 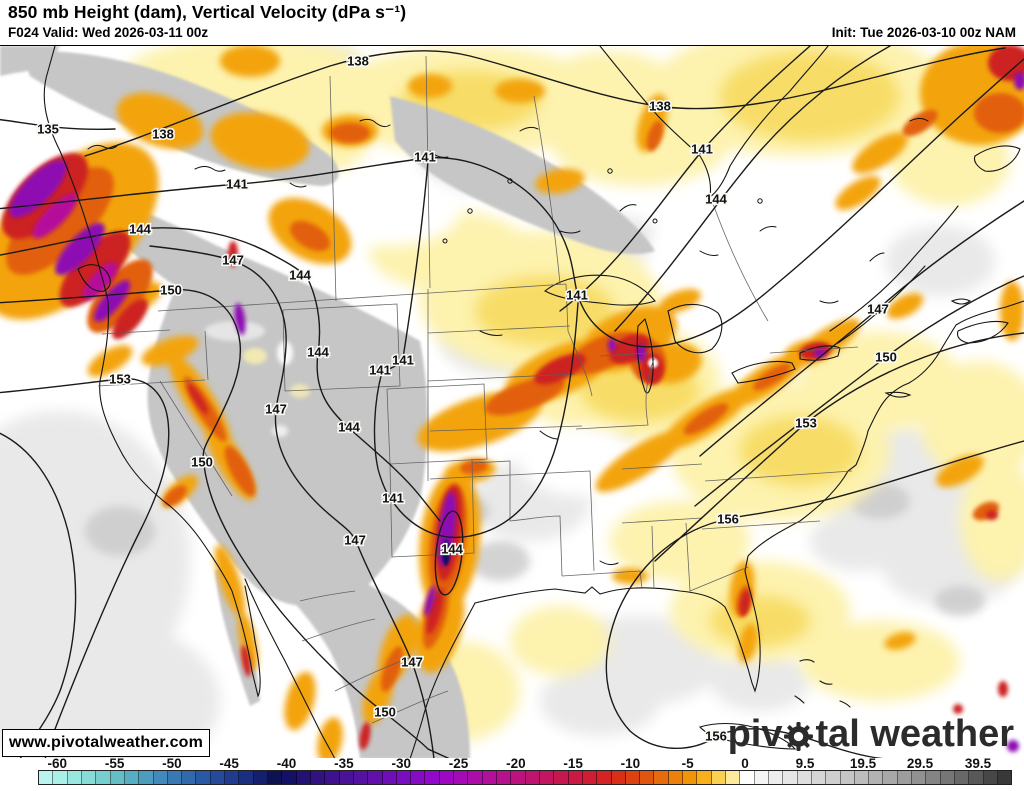 I want to click on colorbar-tick: 29.5, so click(x=920, y=763).